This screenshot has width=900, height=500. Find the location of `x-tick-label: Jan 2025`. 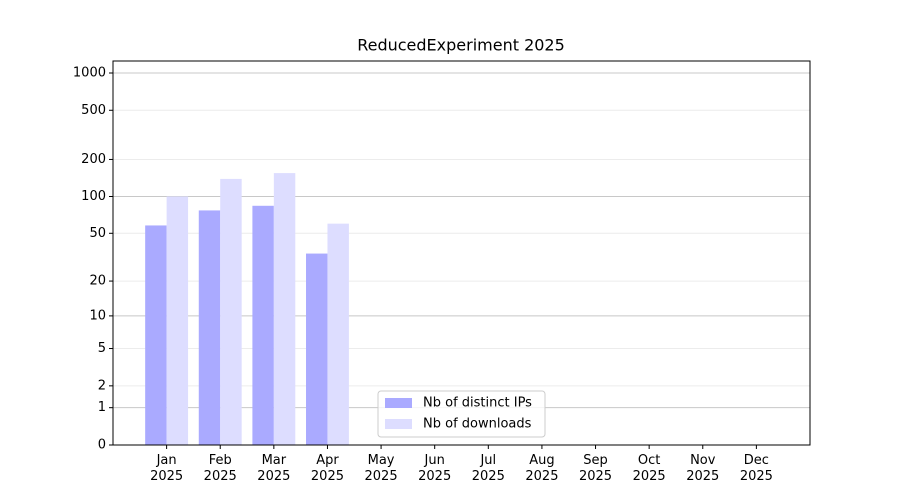

x-tick-label: Jan 2025 is located at coordinates (167, 468).